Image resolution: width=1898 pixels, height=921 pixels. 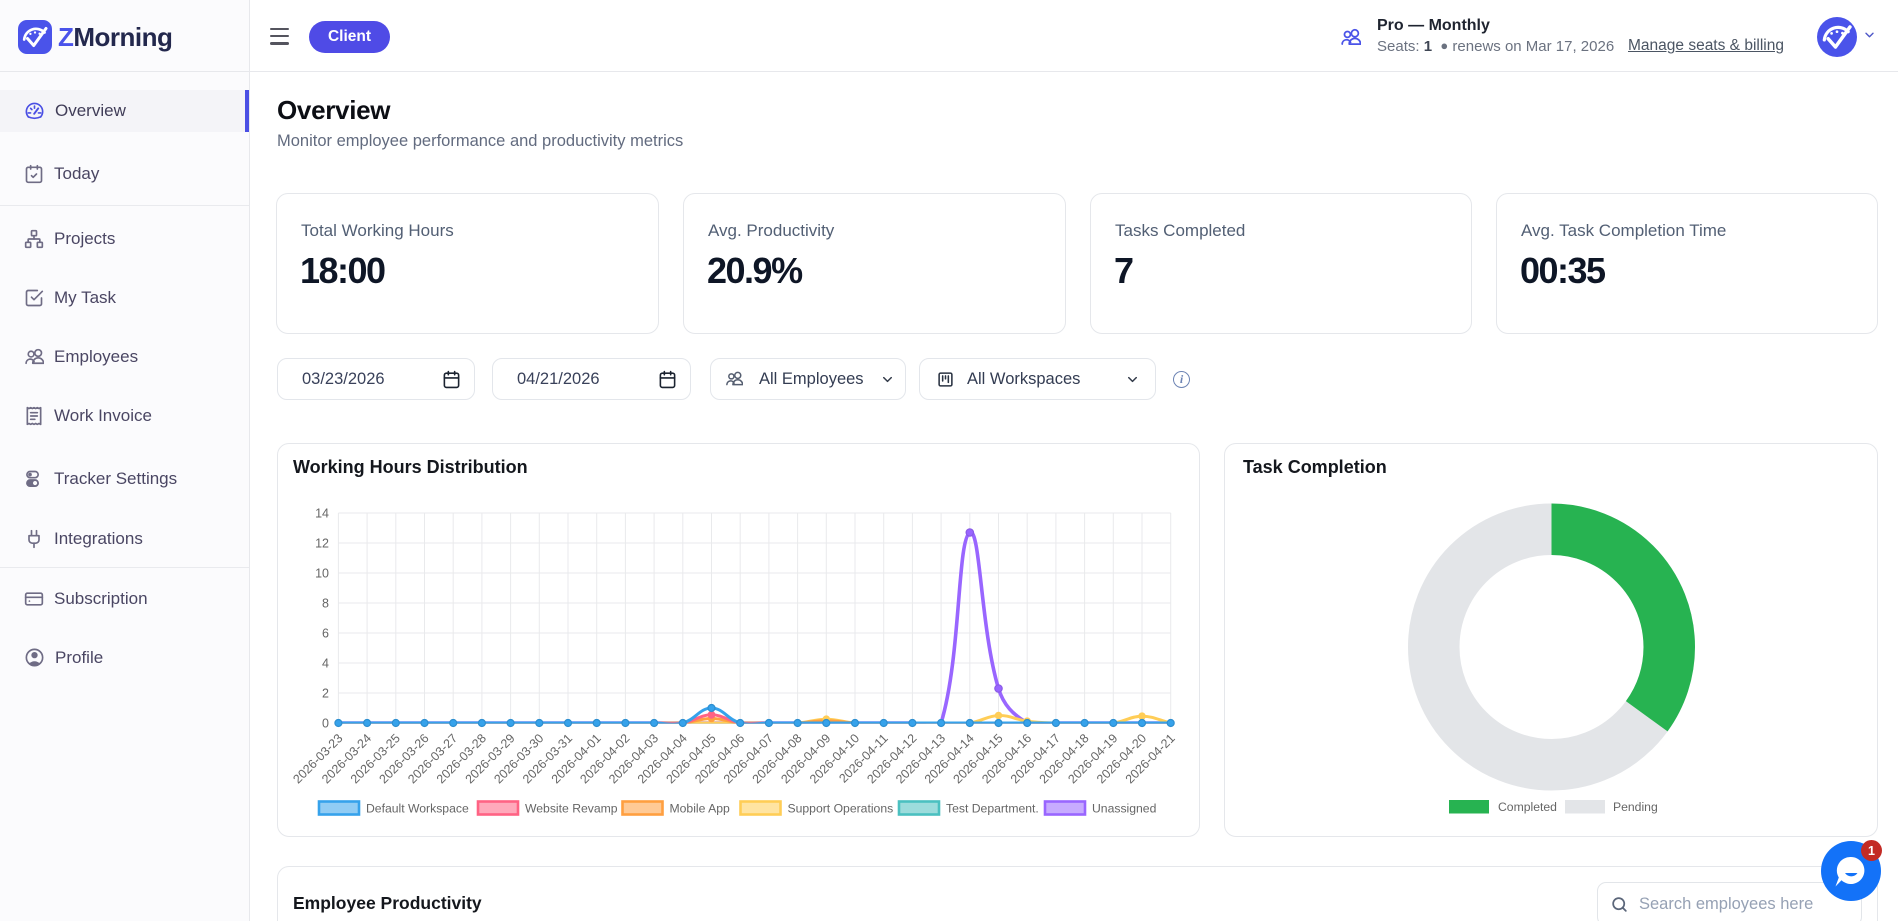 What do you see at coordinates (700, 809) in the screenshot?
I see `svg-text: Mobile App` at bounding box center [700, 809].